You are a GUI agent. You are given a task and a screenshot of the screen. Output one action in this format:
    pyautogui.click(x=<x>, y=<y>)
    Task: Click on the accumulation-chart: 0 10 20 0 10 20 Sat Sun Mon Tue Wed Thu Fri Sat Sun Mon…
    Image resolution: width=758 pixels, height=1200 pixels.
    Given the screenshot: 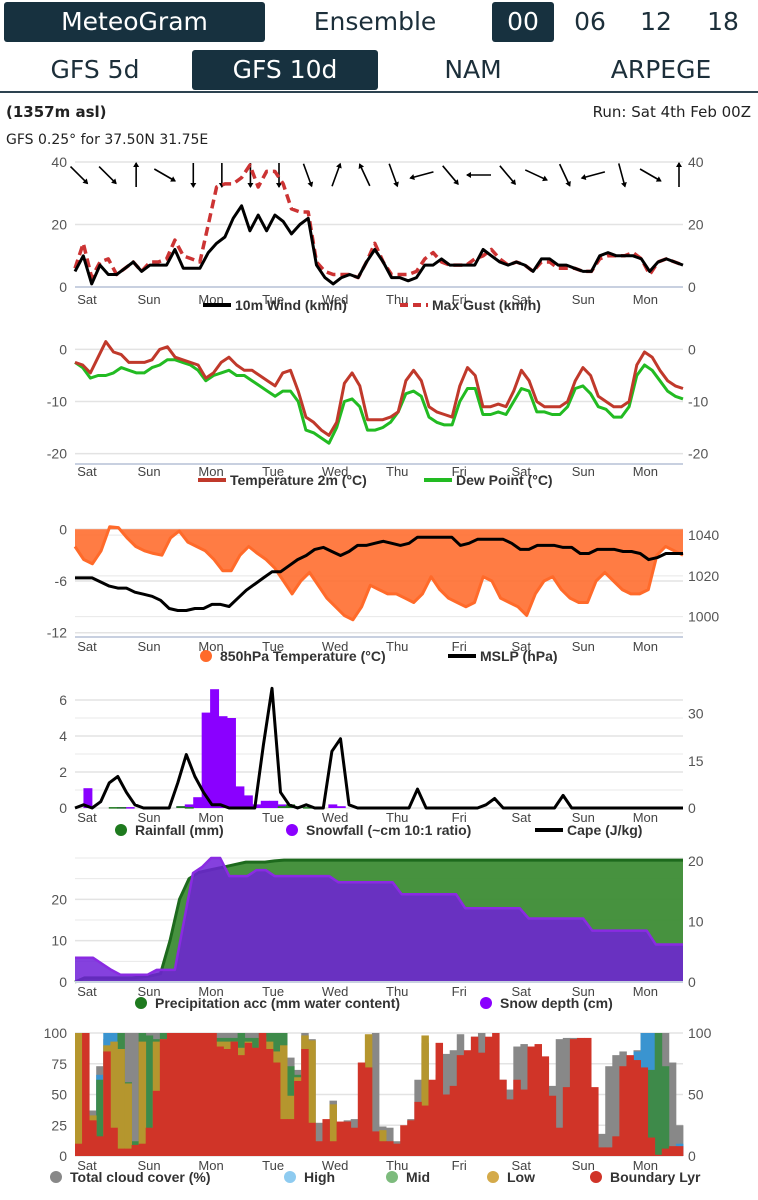 What is the action you would take?
    pyautogui.click(x=377, y=932)
    